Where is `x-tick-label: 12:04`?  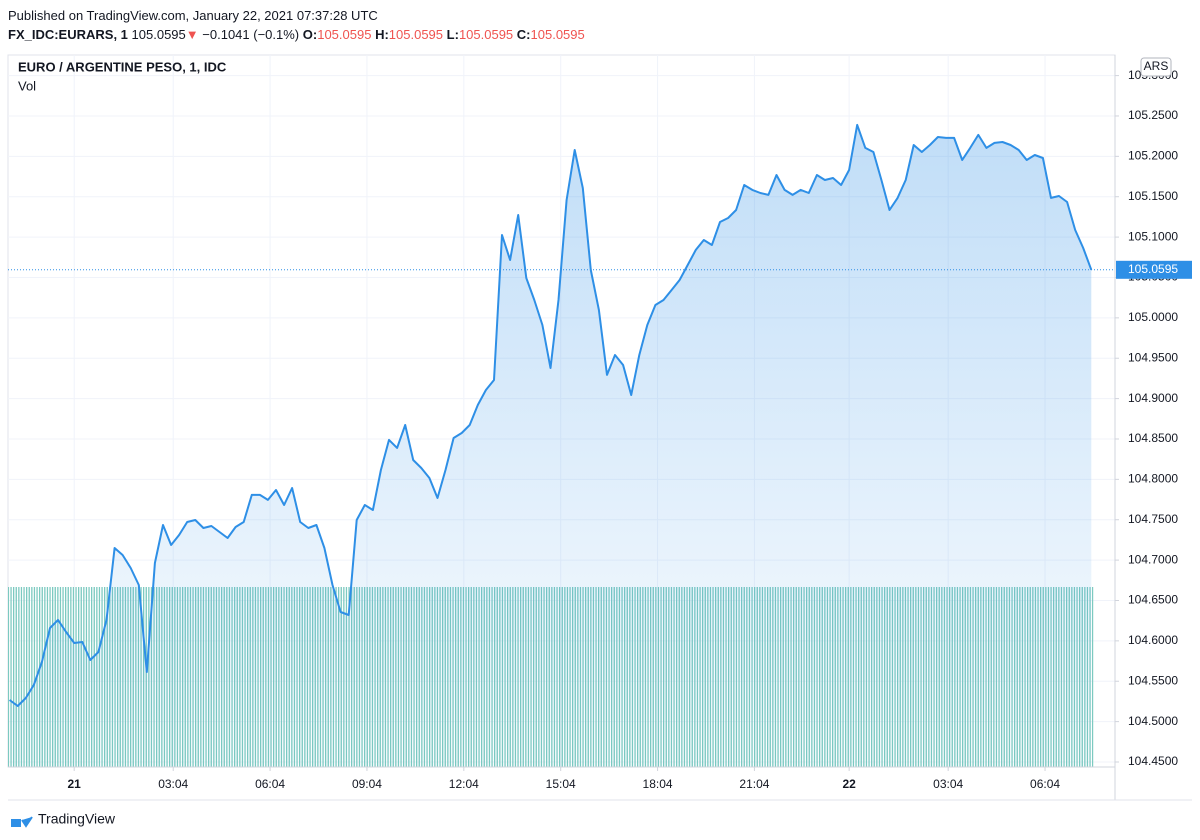
x-tick-label: 12:04 is located at coordinates (464, 784).